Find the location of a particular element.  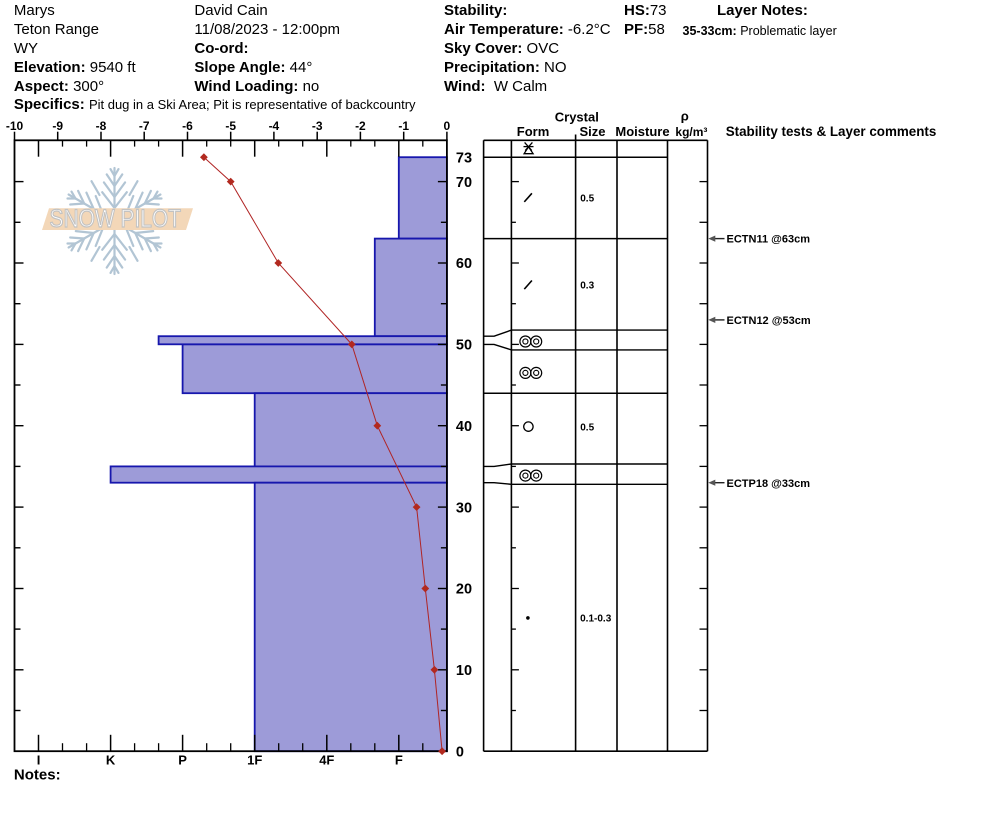

svg-text: 0.3 is located at coordinates (587, 286).